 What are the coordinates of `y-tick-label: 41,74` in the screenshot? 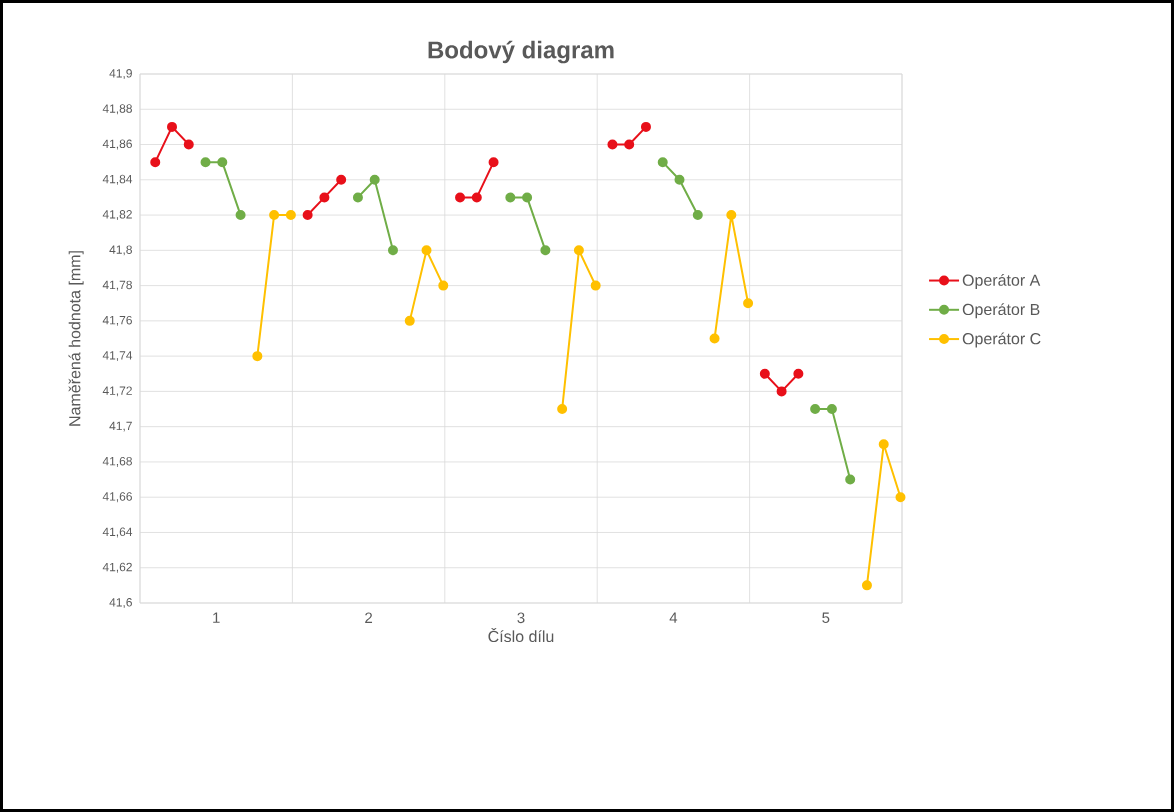 It's located at (117, 356).